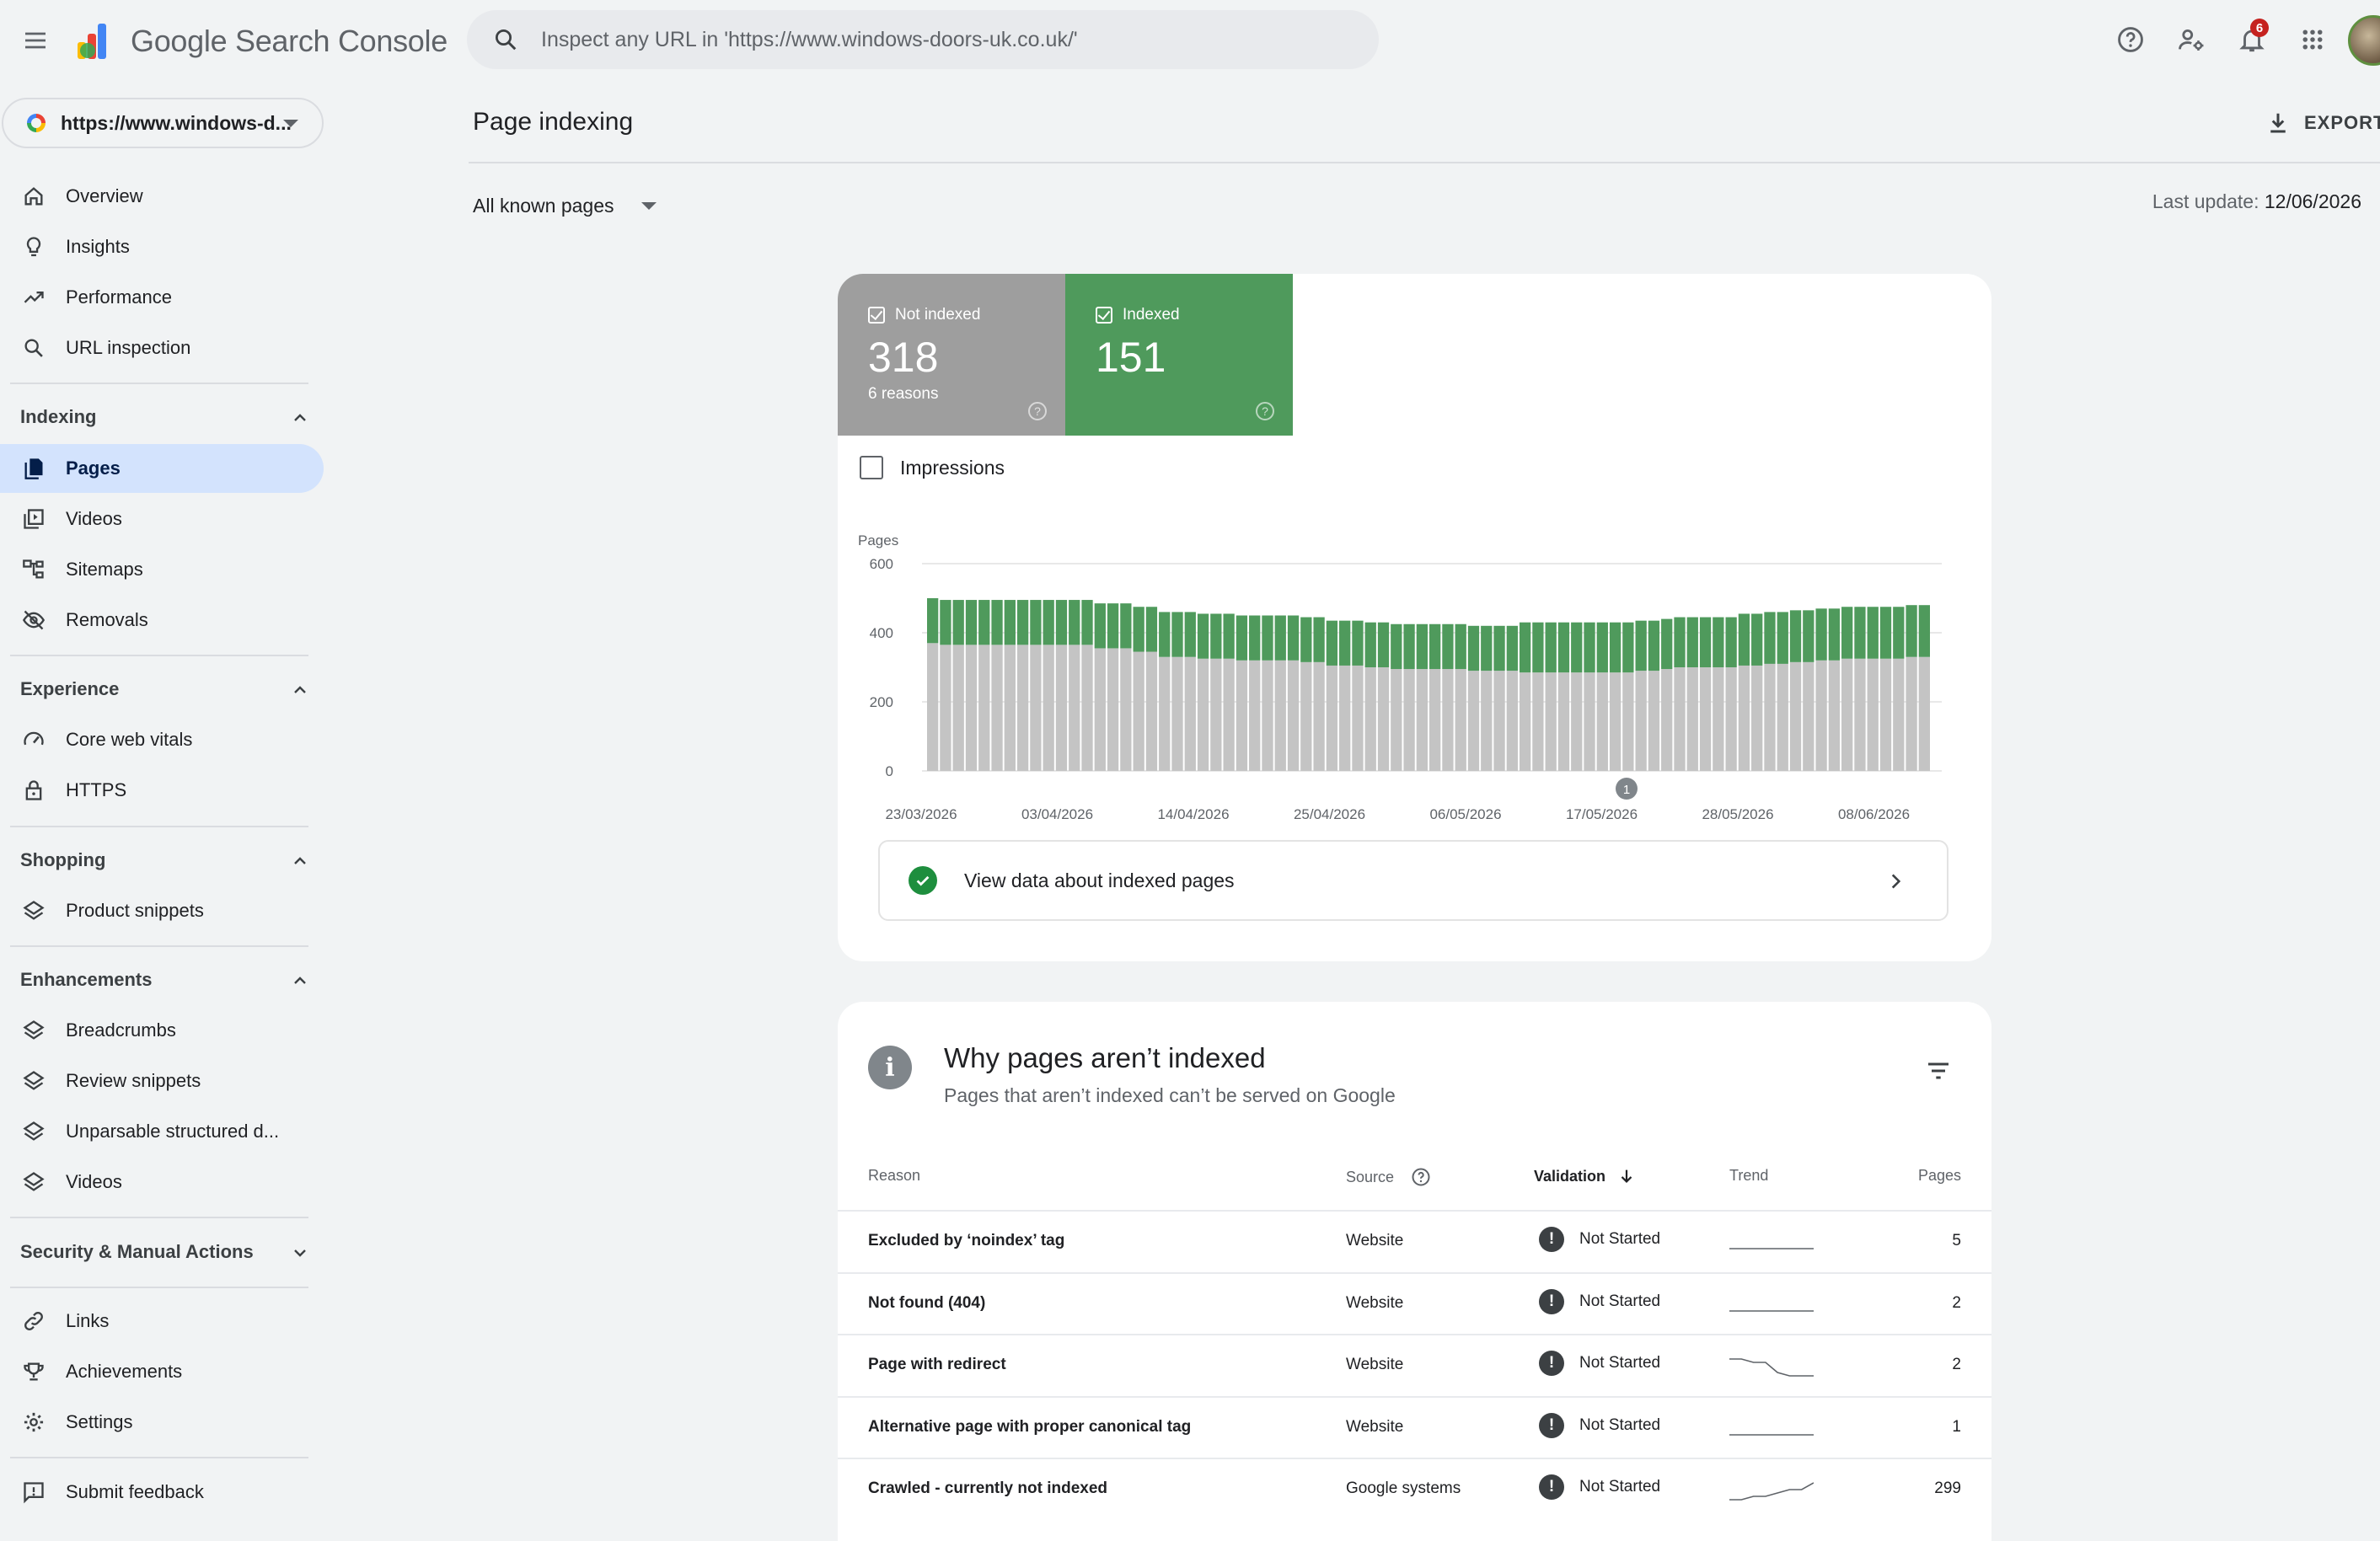 This screenshot has height=1541, width=2380. I want to click on nav-achievements: Achievements, so click(162, 1371).